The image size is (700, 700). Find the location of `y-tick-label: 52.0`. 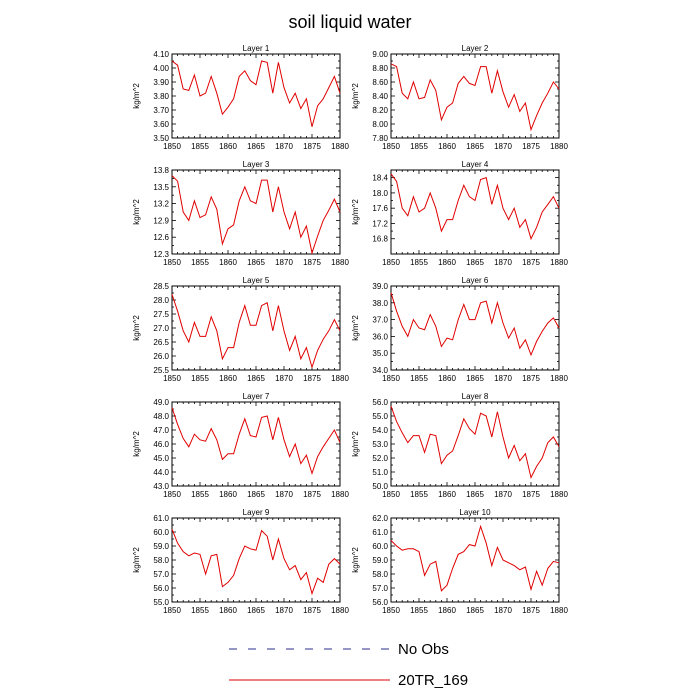

y-tick-label: 52.0 is located at coordinates (380, 458).